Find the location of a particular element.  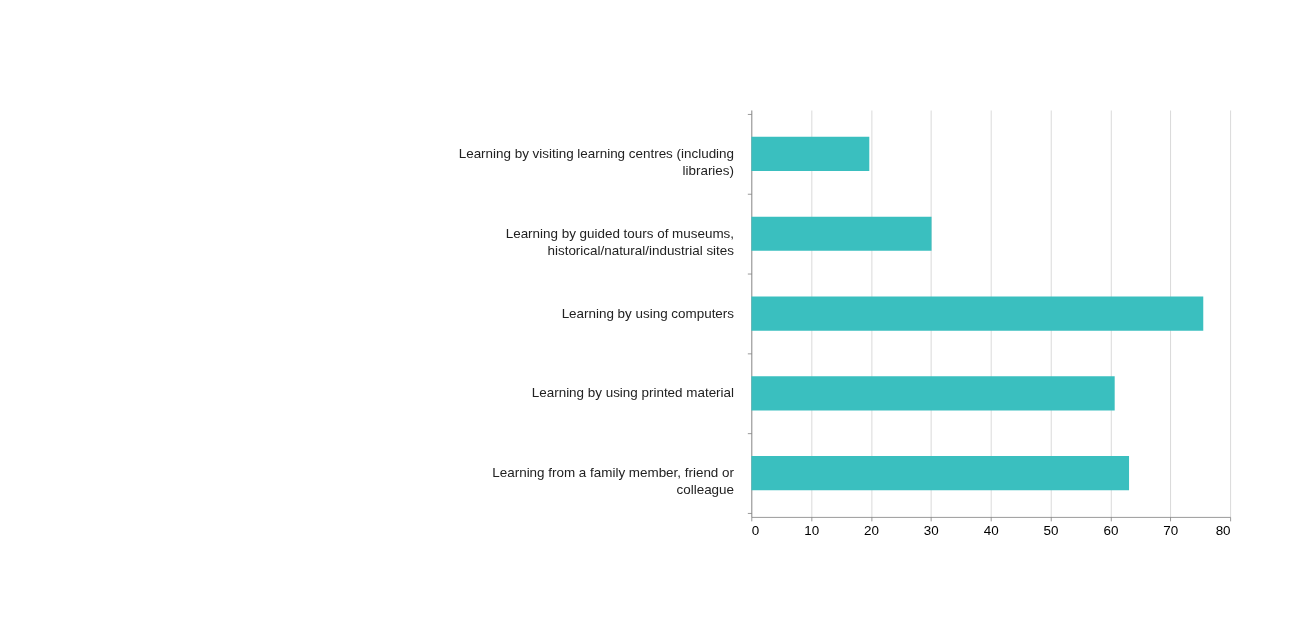

y-tick-label: Learning by visiting learning centres (including libraries) is located at coordinates (596, 162).